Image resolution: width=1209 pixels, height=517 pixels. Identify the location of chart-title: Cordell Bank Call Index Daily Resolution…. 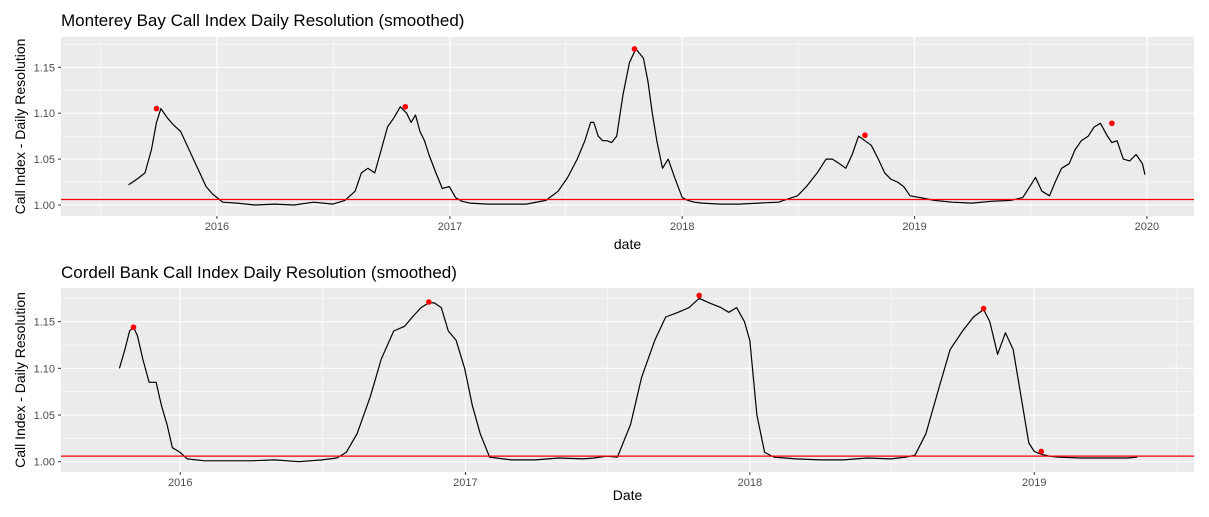
(259, 272).